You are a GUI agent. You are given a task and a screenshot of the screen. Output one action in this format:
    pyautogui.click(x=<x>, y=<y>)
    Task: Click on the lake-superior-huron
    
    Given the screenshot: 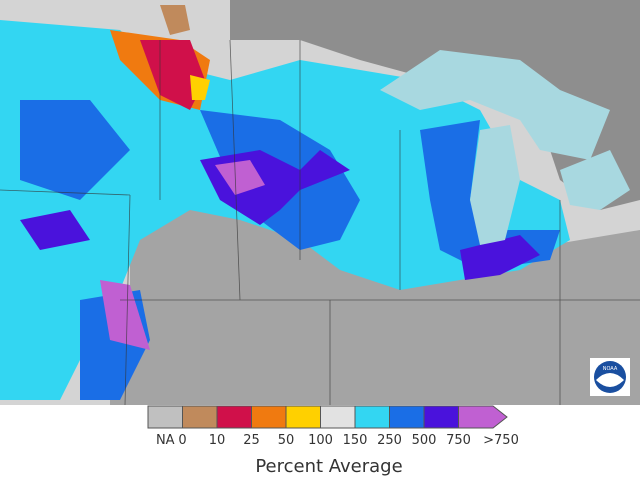 What is the action you would take?
    pyautogui.click(x=495, y=105)
    